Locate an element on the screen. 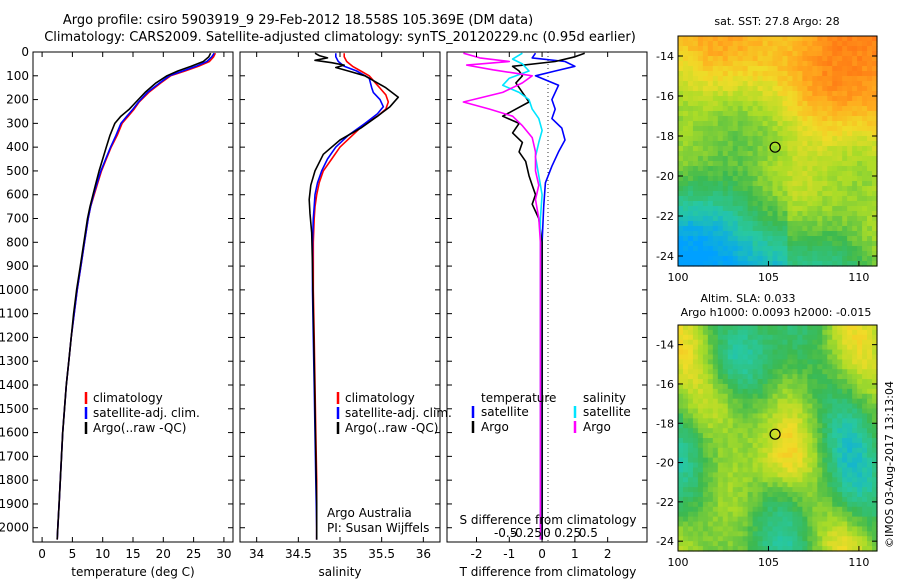 The height and width of the screenshot is (580, 900). y-tick-label: 1100 is located at coordinates (14, 314).